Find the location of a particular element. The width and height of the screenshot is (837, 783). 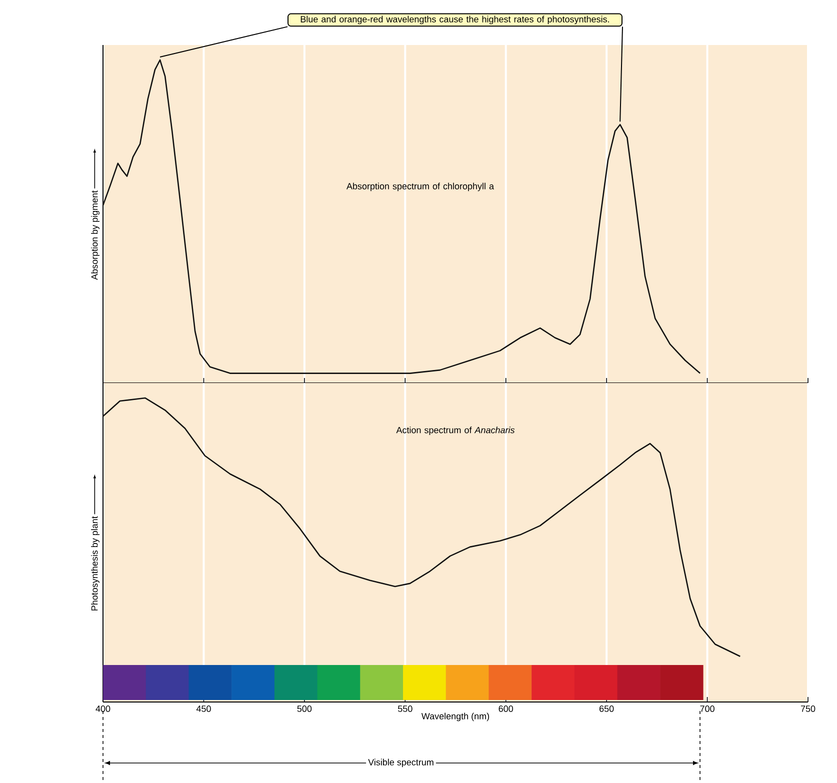

text: Blue and orange-red wavelengths cause the highest rates of photosynthesis. is located at coordinates (454, 20).